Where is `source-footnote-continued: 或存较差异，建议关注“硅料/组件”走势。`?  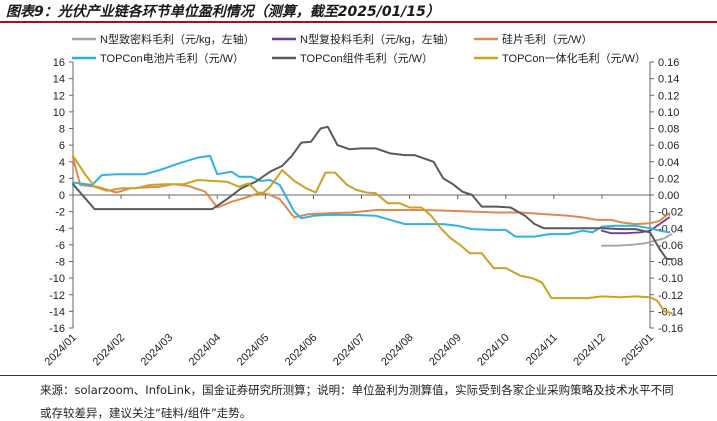
source-footnote-continued: 或存较差异，建议关注“硅料/组件”走势。 is located at coordinates (146, 413).